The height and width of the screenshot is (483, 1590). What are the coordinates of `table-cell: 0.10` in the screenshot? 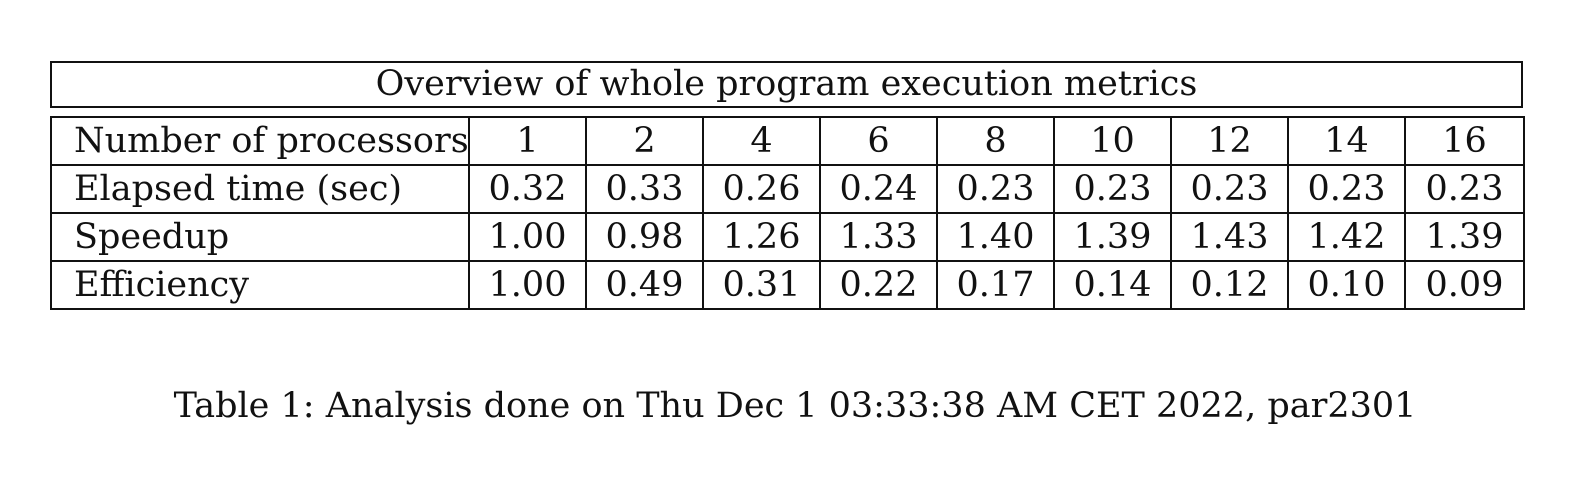 It's located at (1346, 285).